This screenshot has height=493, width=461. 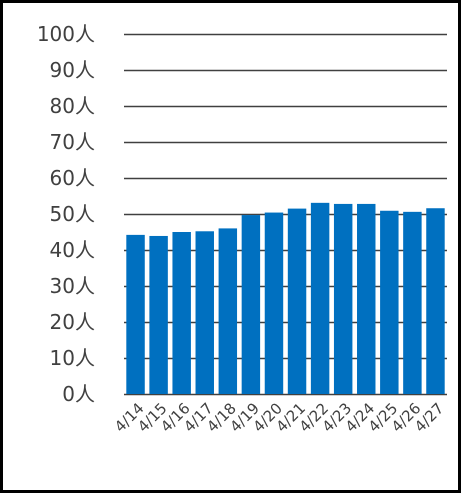 I want to click on y-tick-label: 100人, so click(x=66, y=34).